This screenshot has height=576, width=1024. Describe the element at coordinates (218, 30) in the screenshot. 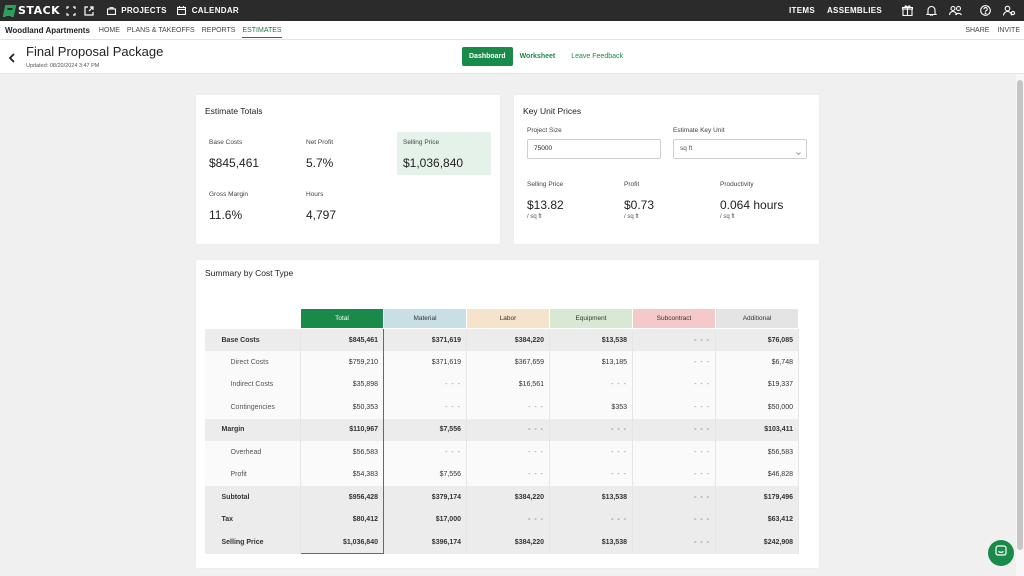

I see `nav-reports: REPORTS` at that location.